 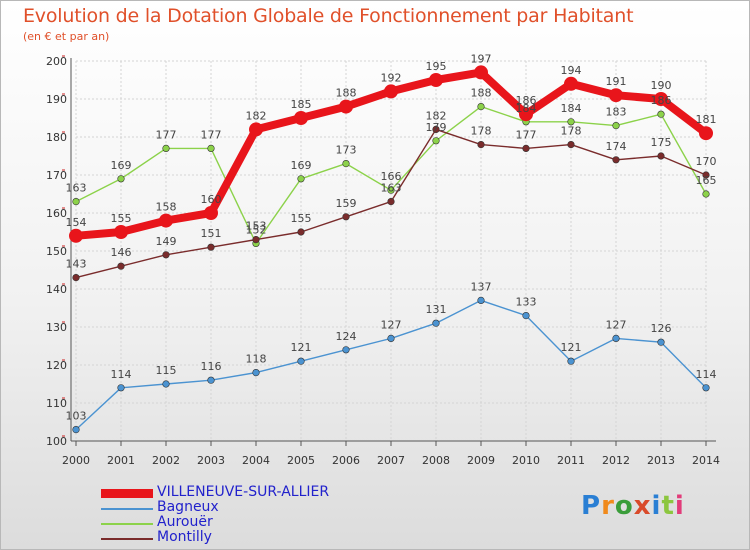 I want to click on x-tick-label: 2012, so click(x=616, y=460).